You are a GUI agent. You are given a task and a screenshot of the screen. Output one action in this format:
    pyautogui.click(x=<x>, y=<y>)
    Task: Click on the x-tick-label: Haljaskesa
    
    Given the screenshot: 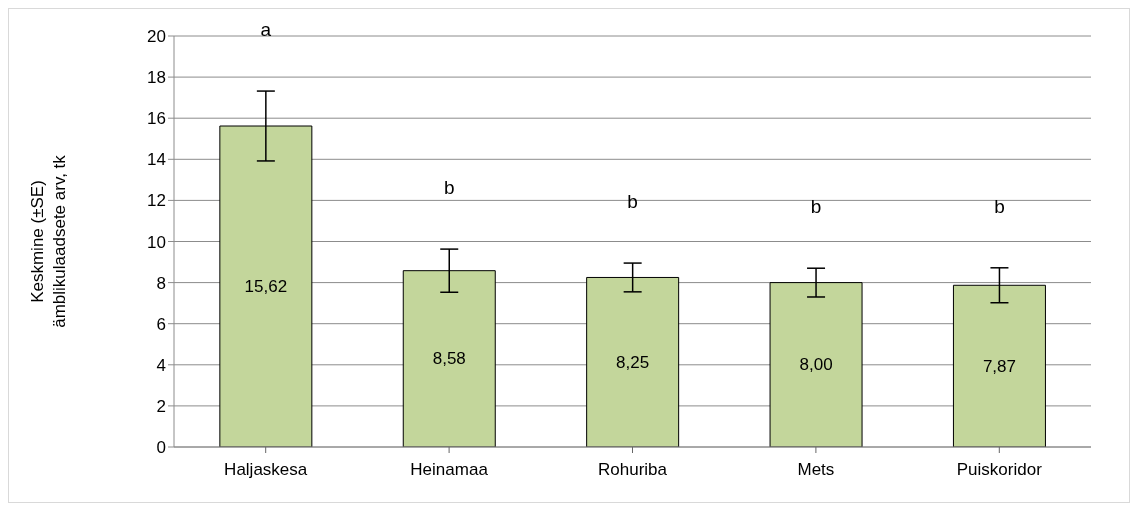 What is the action you would take?
    pyautogui.click(x=266, y=470)
    